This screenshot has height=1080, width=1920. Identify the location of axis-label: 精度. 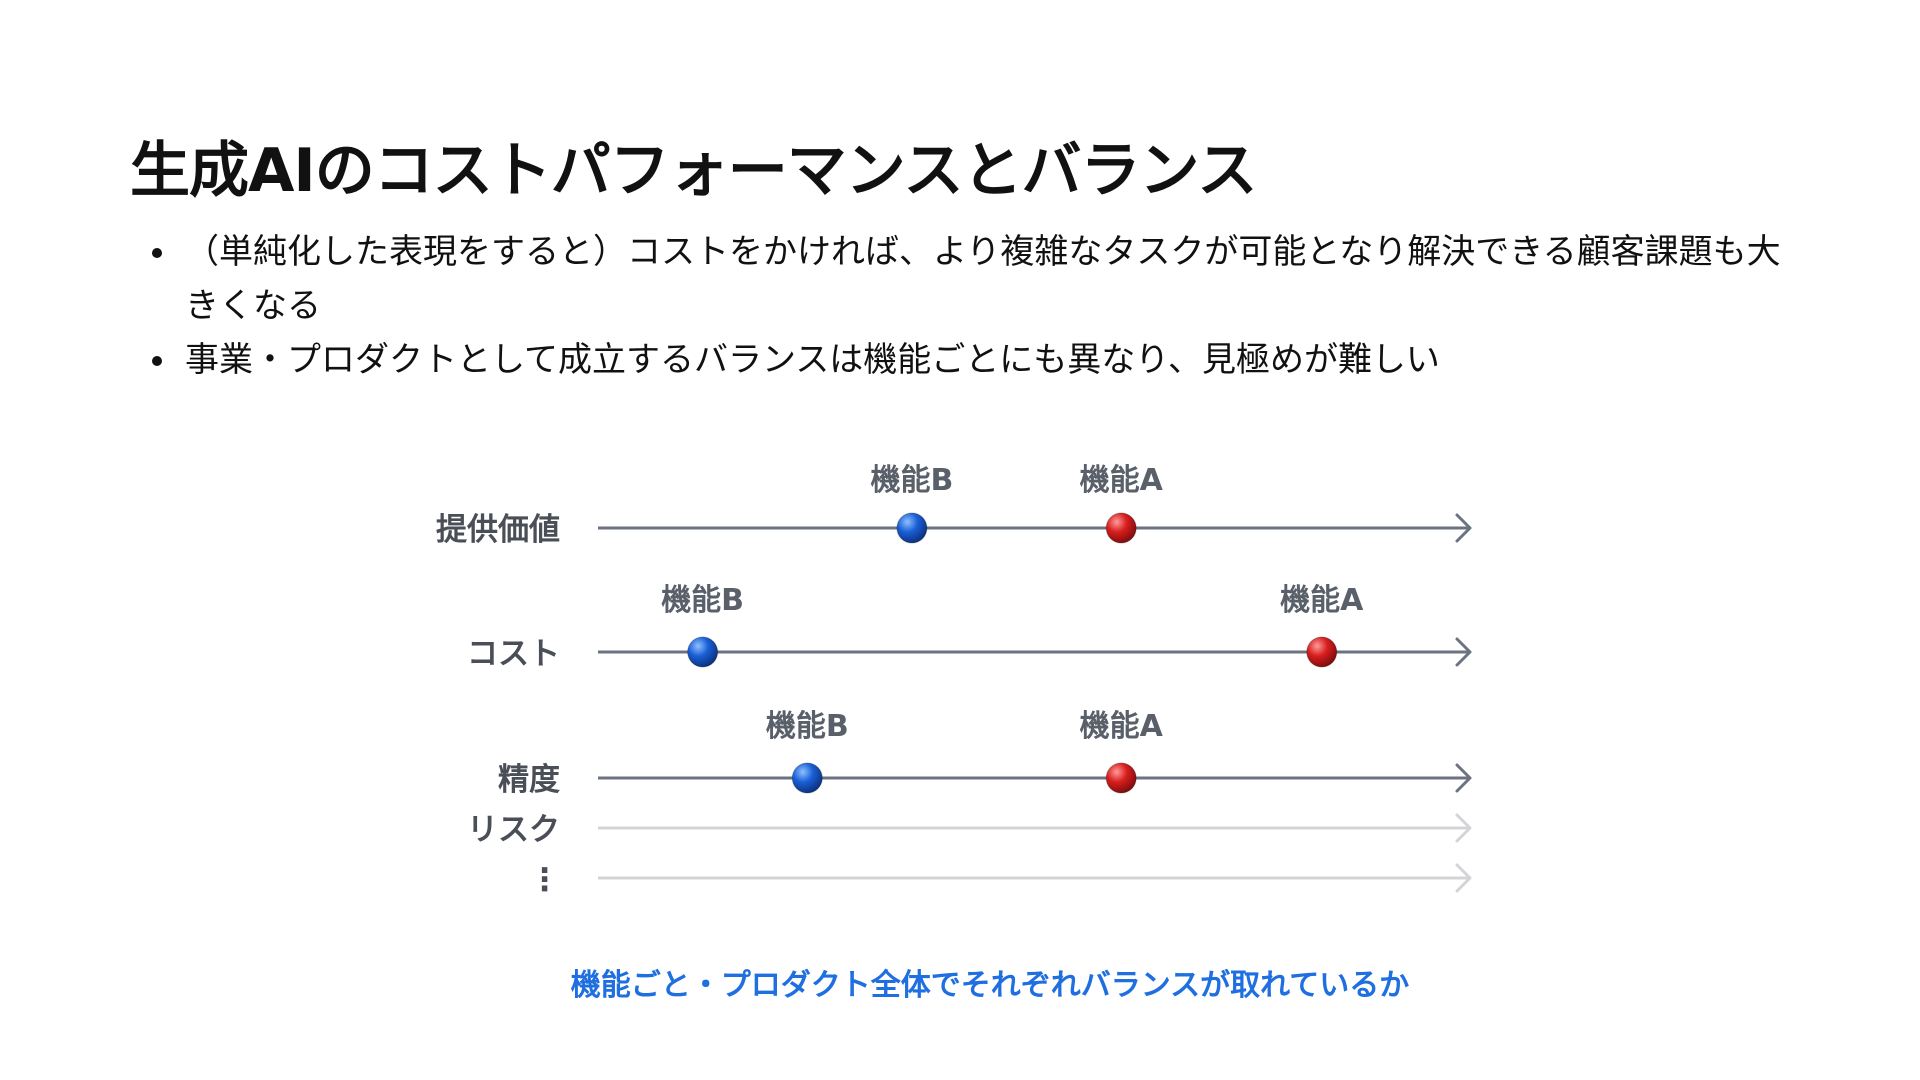
(529, 780).